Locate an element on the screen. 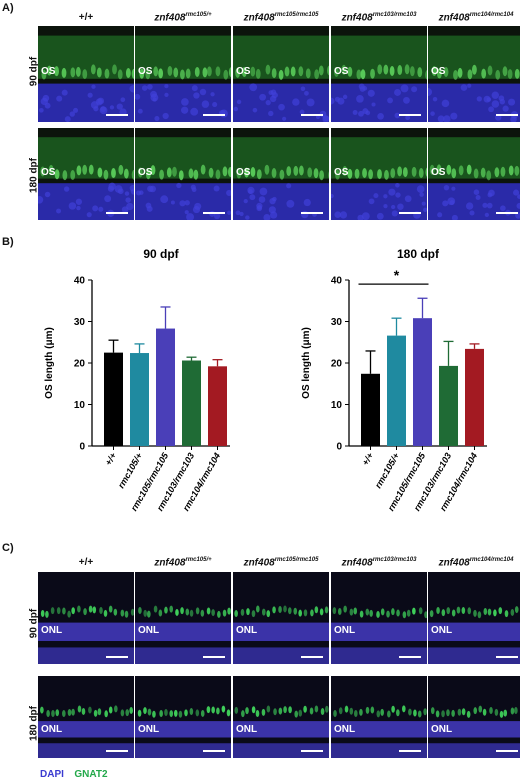 Image resolution: width=520 pixels, height=782 pixels. panel-a-letter: A) is located at coordinates (8, 8).